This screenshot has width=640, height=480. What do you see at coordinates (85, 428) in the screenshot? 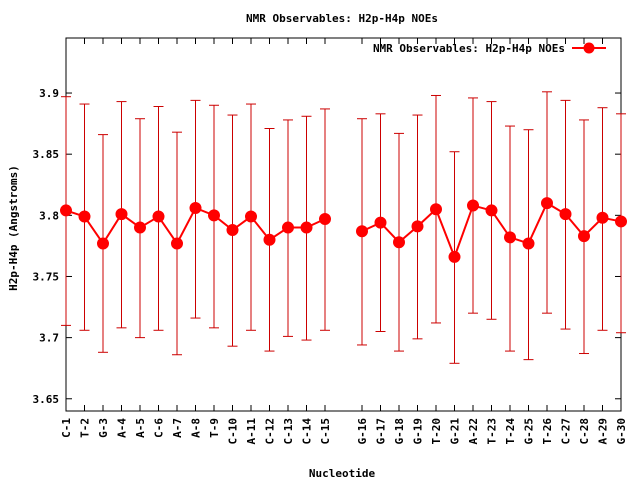
I see `x-tick-label: T-2` at bounding box center [85, 428].